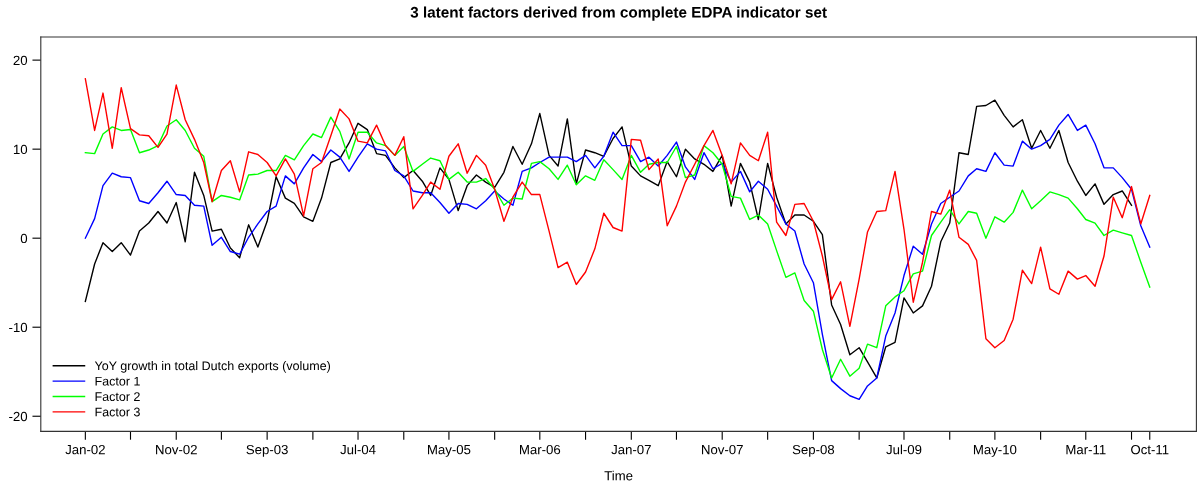 The width and height of the screenshot is (1200, 493). What do you see at coordinates (18, 327) in the screenshot?
I see `y-tick-label: -10` at bounding box center [18, 327].